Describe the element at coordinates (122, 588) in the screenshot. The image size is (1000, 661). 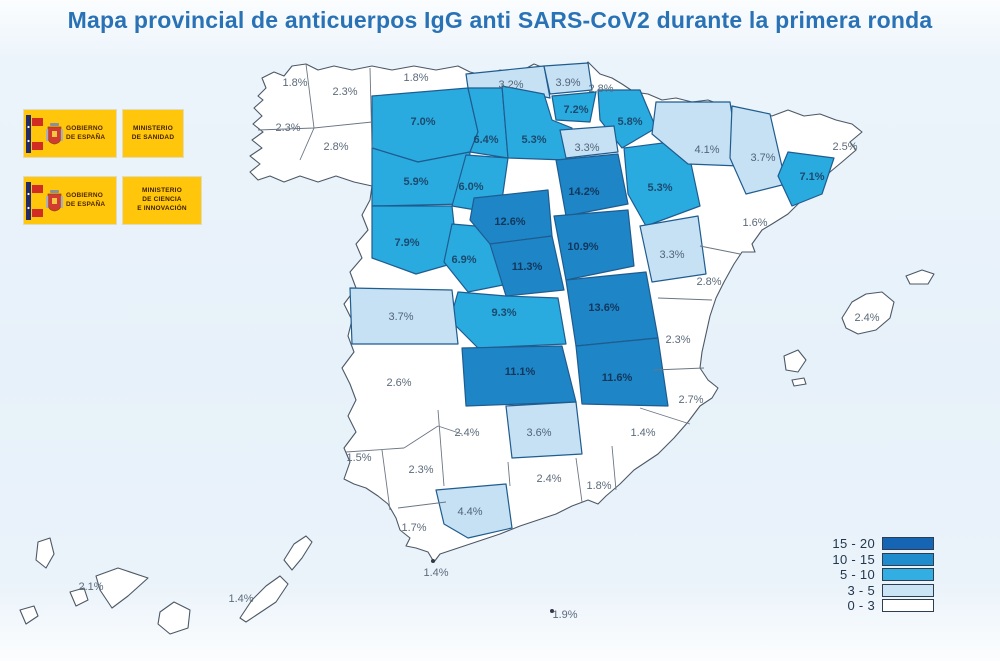
I see `tenerife-island` at that location.